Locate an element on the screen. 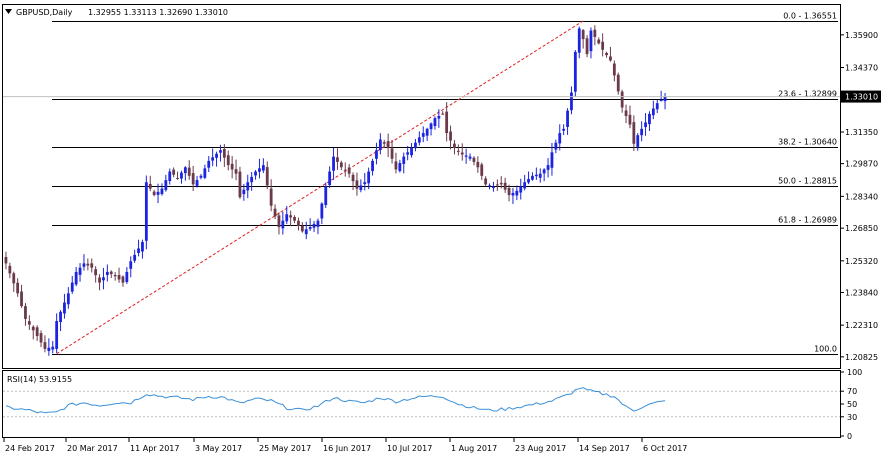  current-price-label: 1.33010 is located at coordinates (861, 97).